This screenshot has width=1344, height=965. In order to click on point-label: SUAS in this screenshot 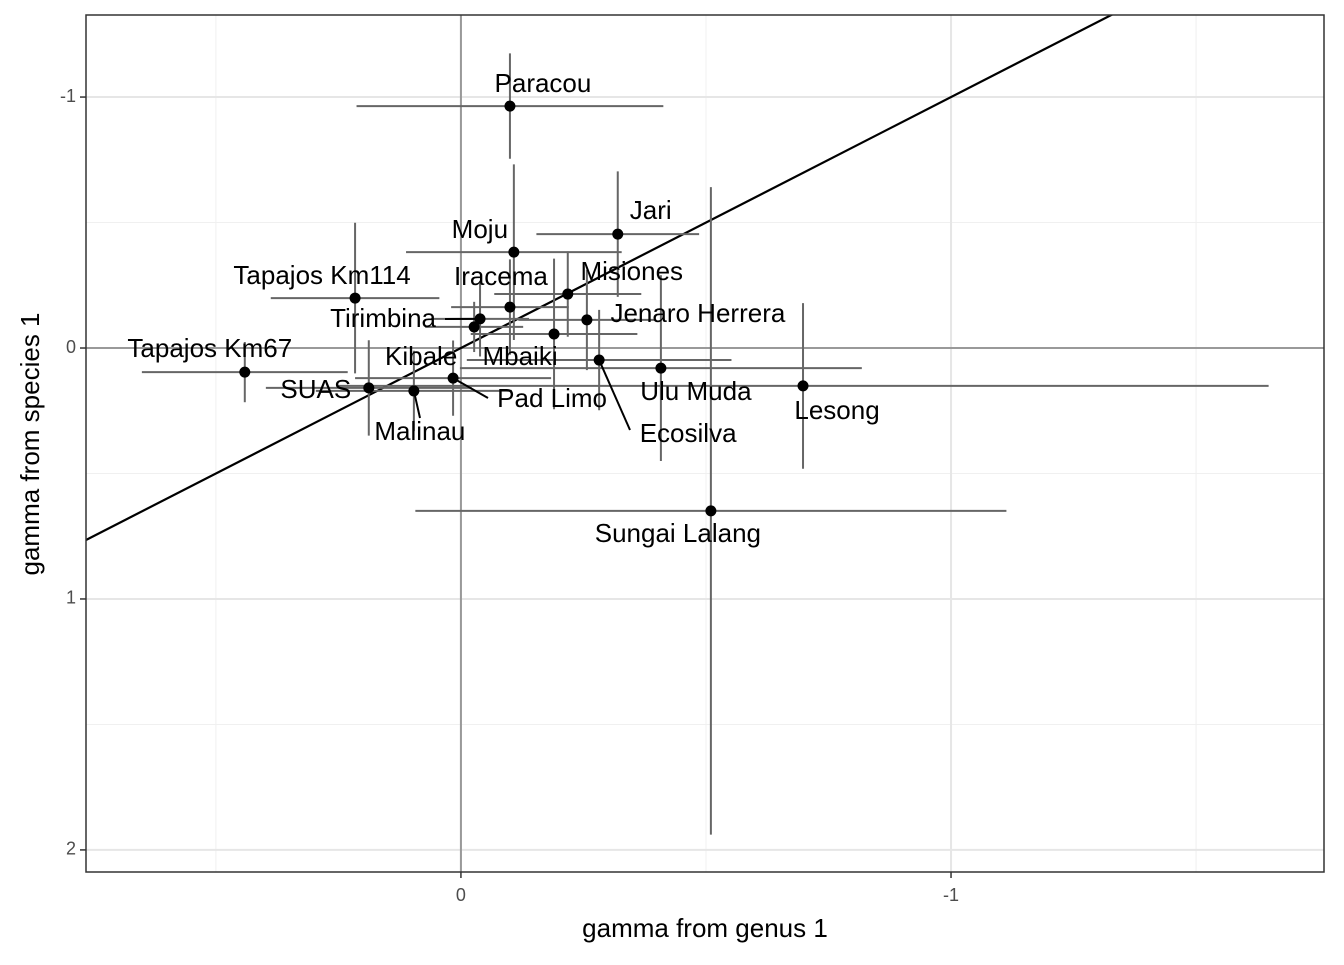, I will do `click(315, 389)`.